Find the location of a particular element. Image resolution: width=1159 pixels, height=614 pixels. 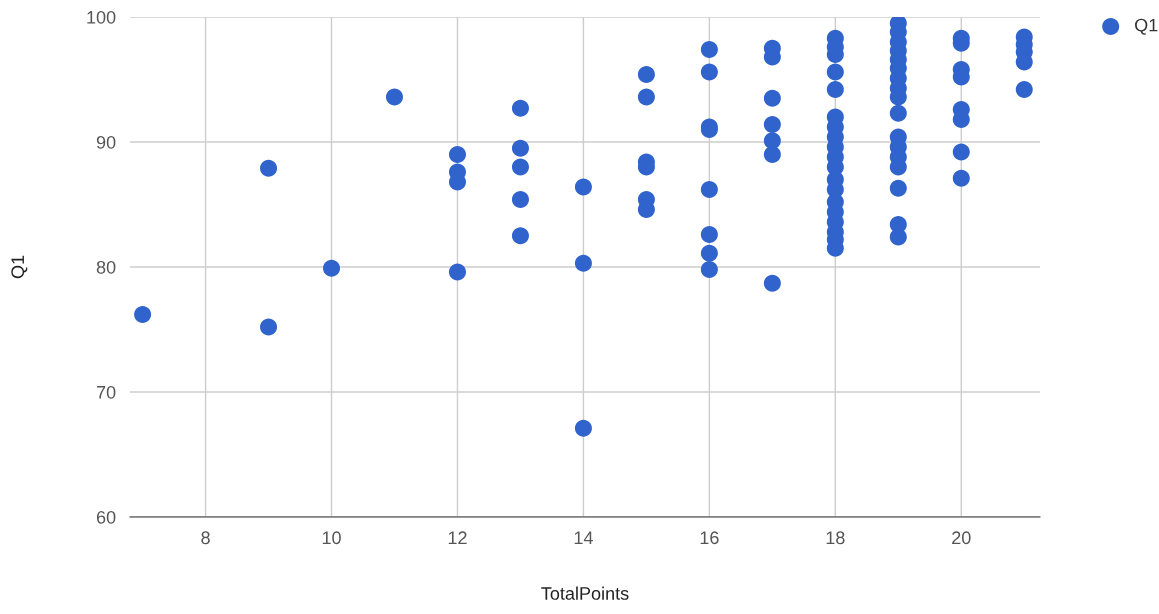

x-tick-label: 14 is located at coordinates (583, 537).